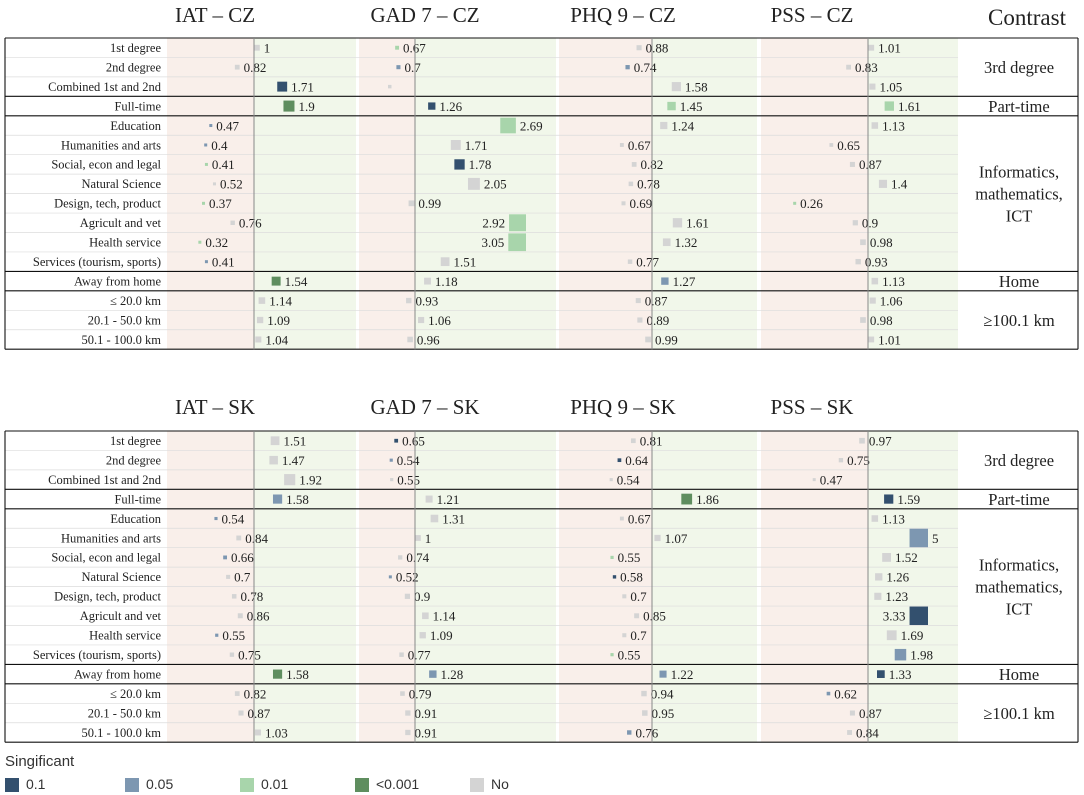  I want to click on value-label: 0.79, so click(420, 693).